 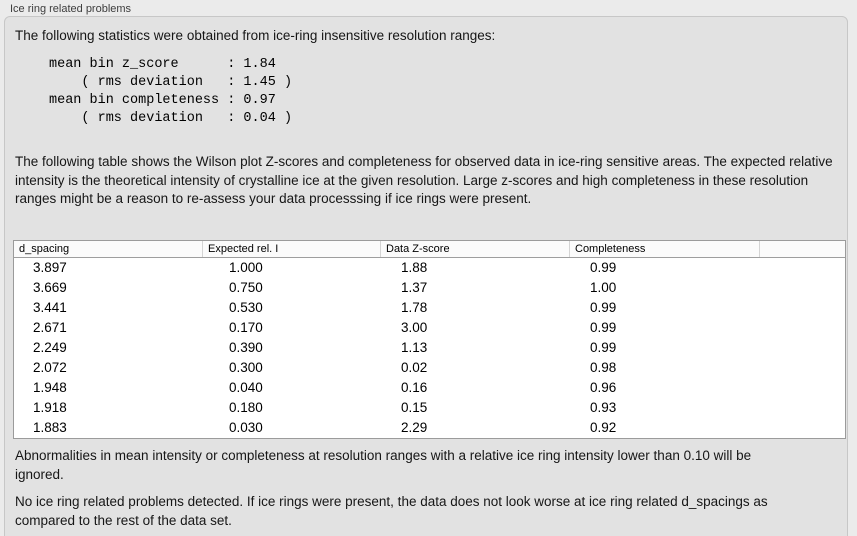 I want to click on cell-expected-rel-i: 0.530, so click(x=246, y=307).